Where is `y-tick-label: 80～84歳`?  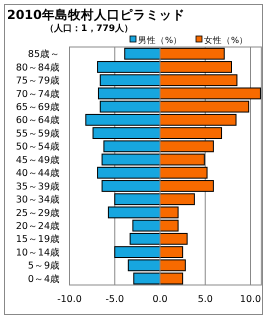 y-tick-label: 80～84歳 is located at coordinates (38, 67).